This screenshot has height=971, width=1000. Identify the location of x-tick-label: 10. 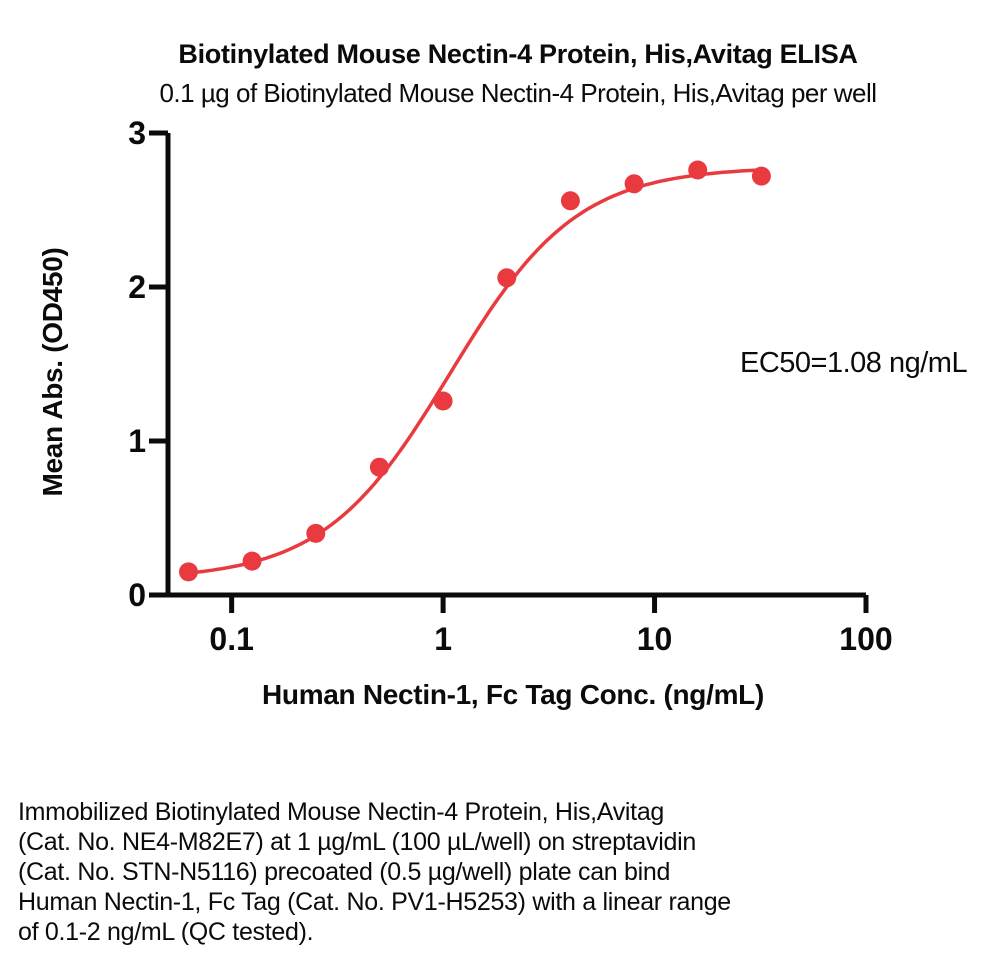
(655, 639).